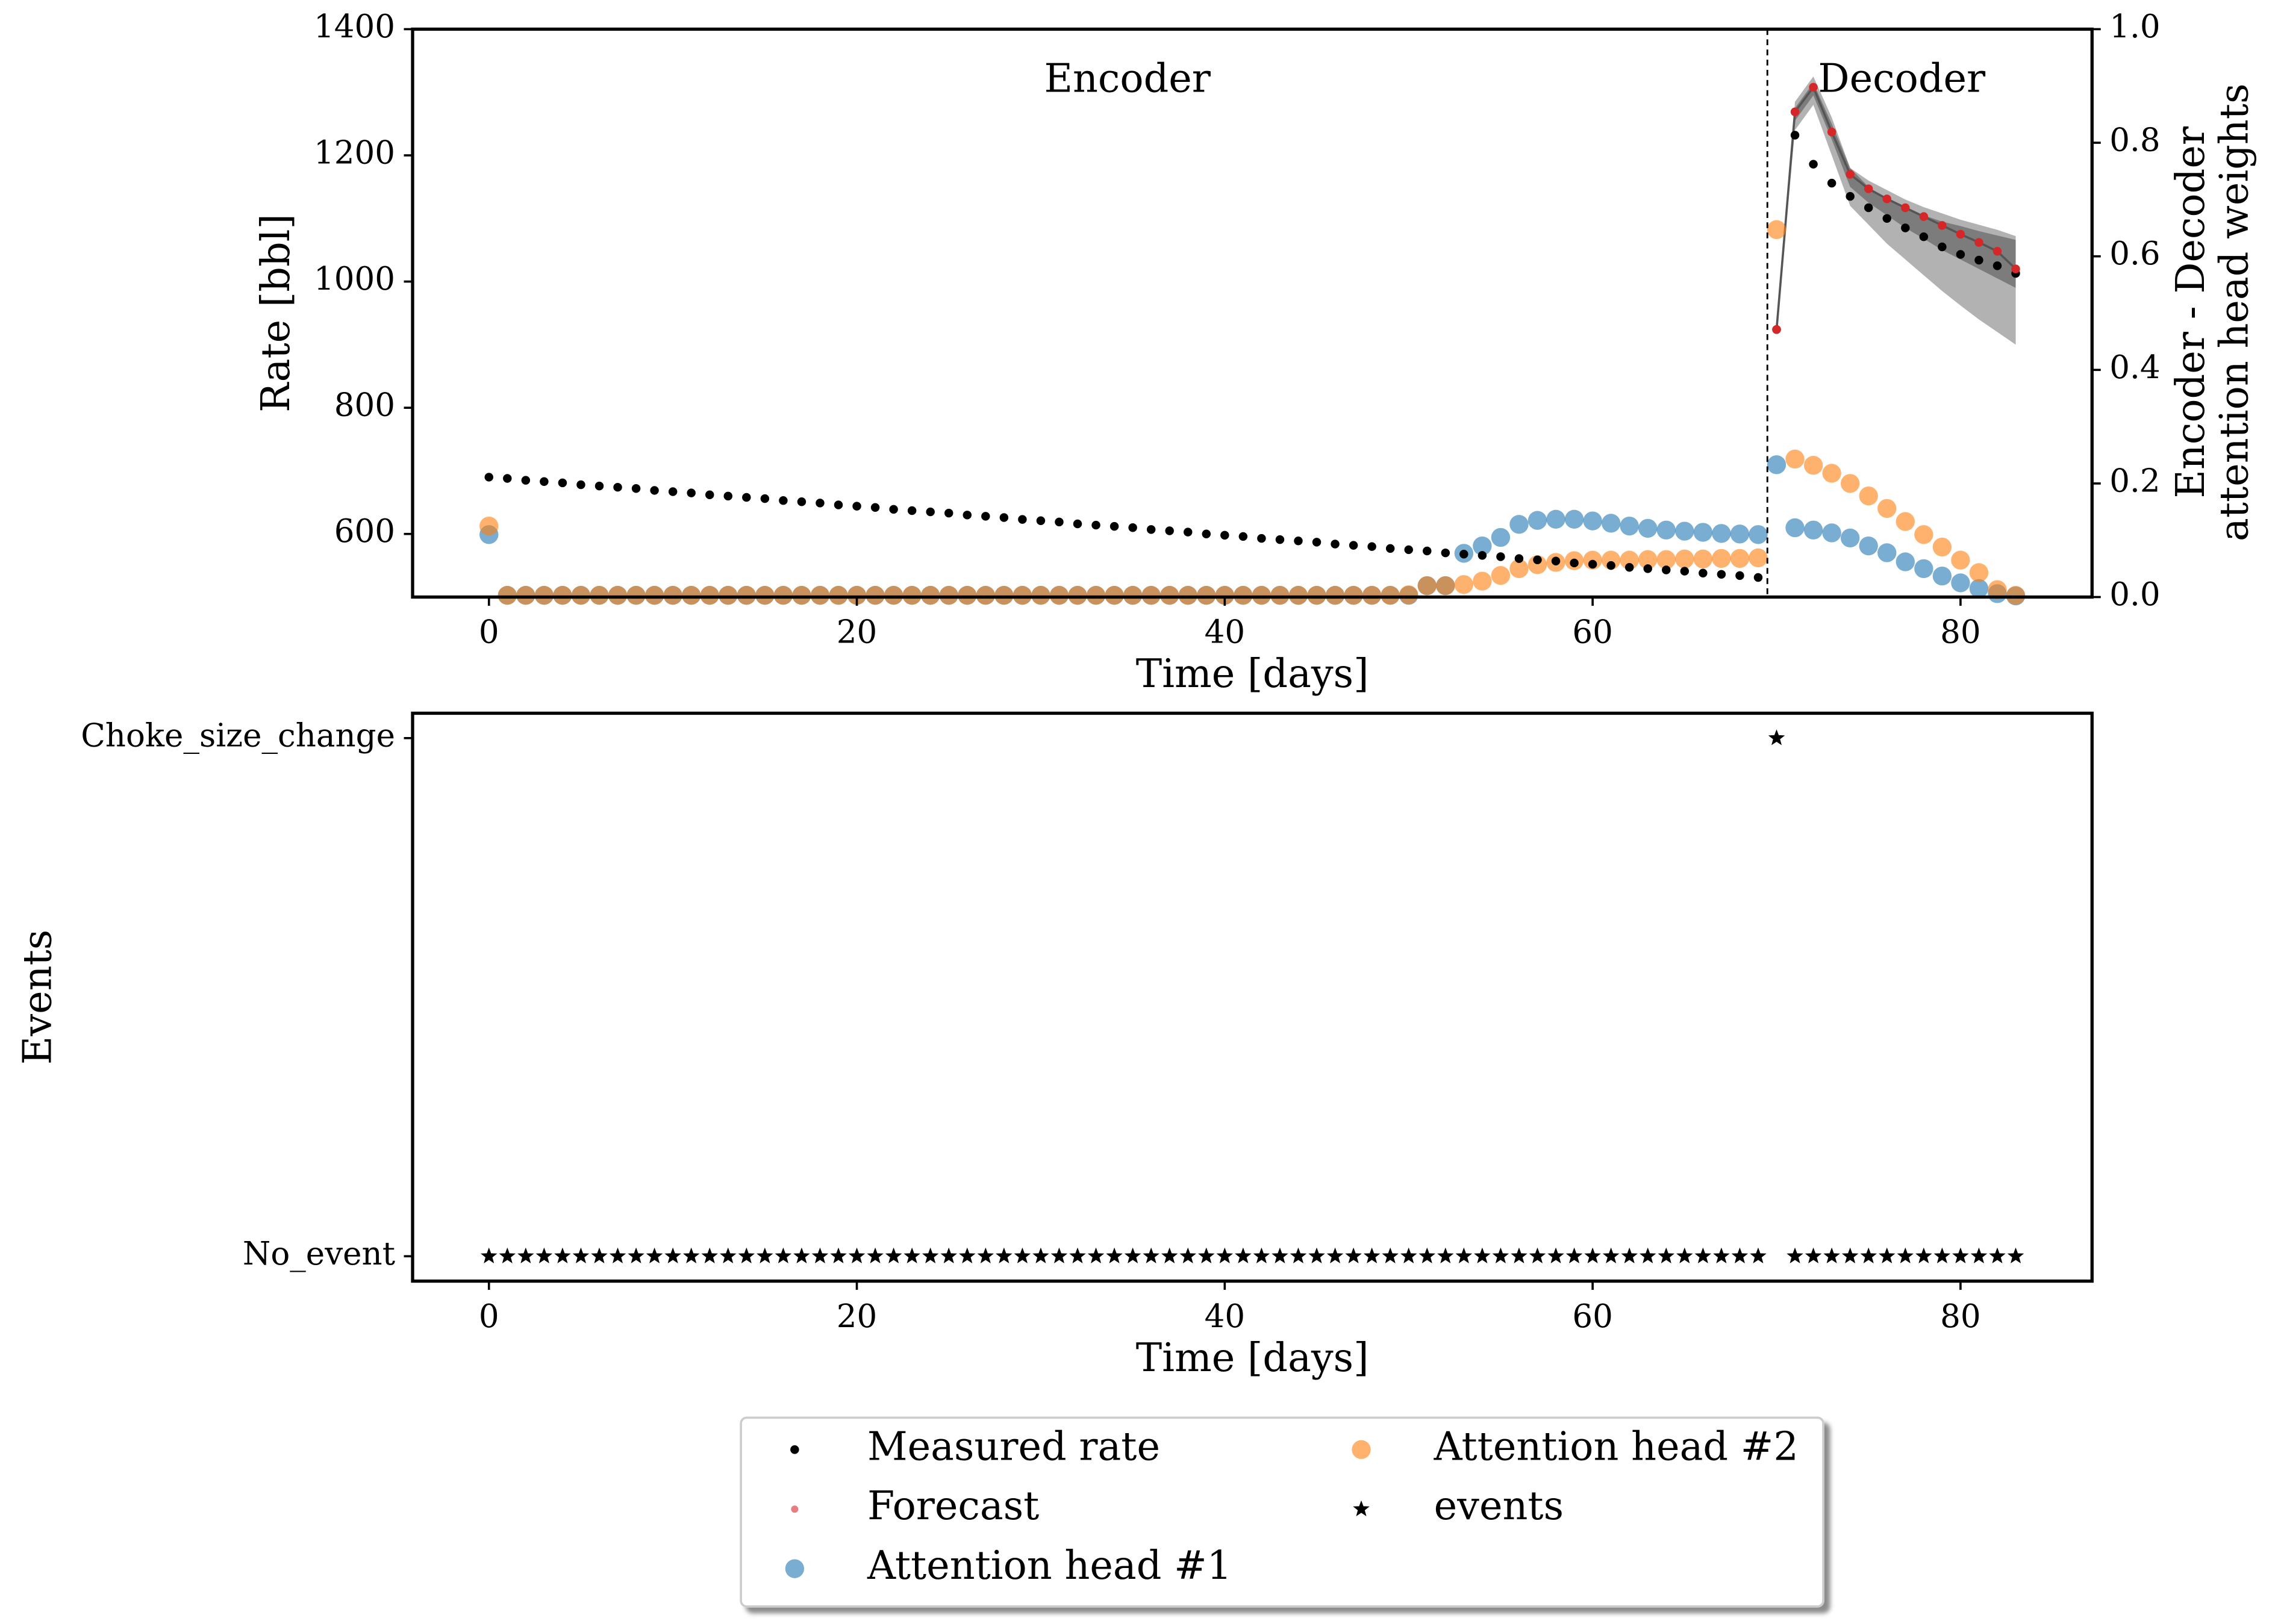 Image resolution: width=2278 pixels, height=1624 pixels. I want to click on y2-tick-label: 0.8, so click(2135, 141).